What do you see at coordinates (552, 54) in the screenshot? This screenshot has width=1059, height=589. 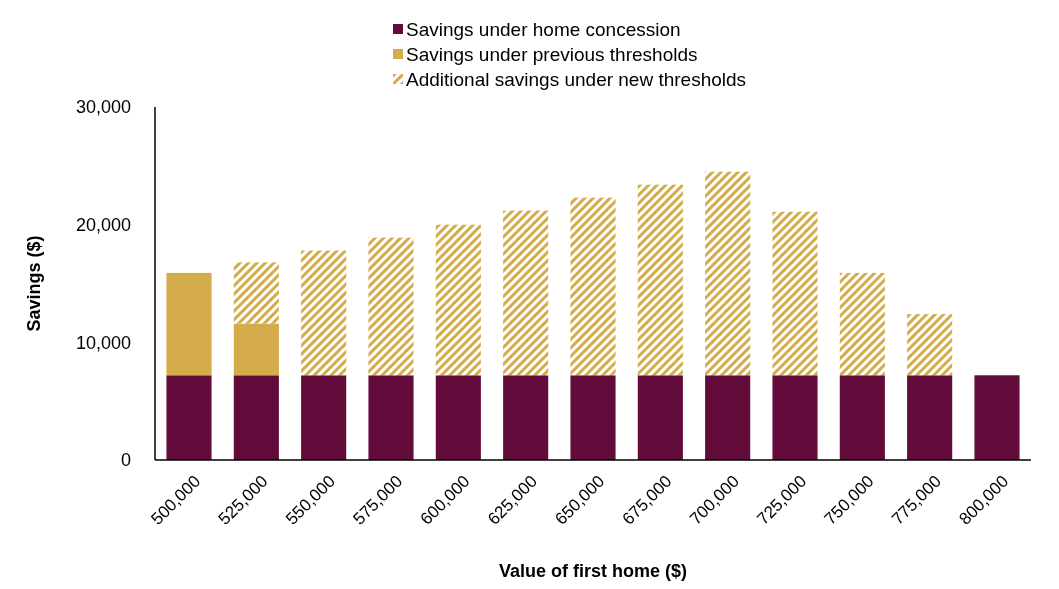 I see `legend-label: Savings under previous thresholds` at bounding box center [552, 54].